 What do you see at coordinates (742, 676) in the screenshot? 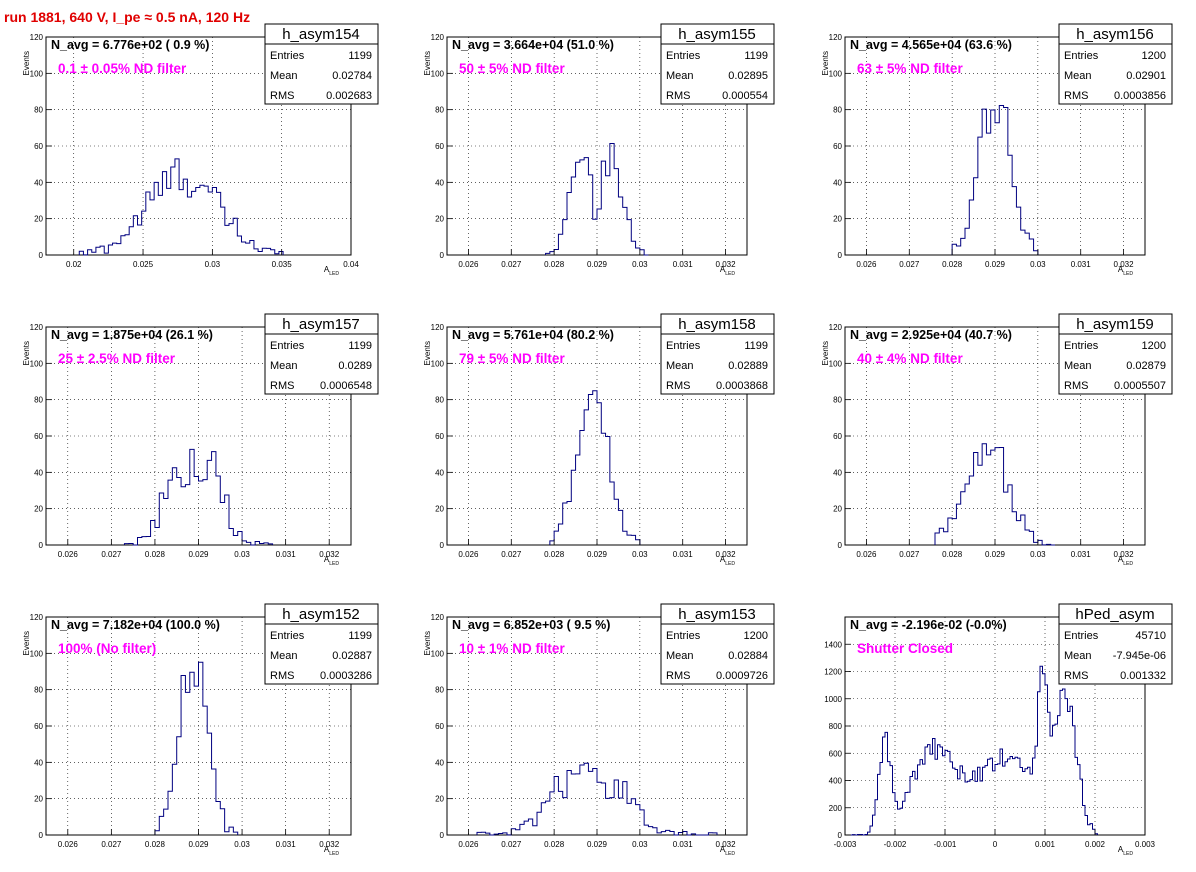
I see `stats-rms-value: 0.0009726` at bounding box center [742, 676].